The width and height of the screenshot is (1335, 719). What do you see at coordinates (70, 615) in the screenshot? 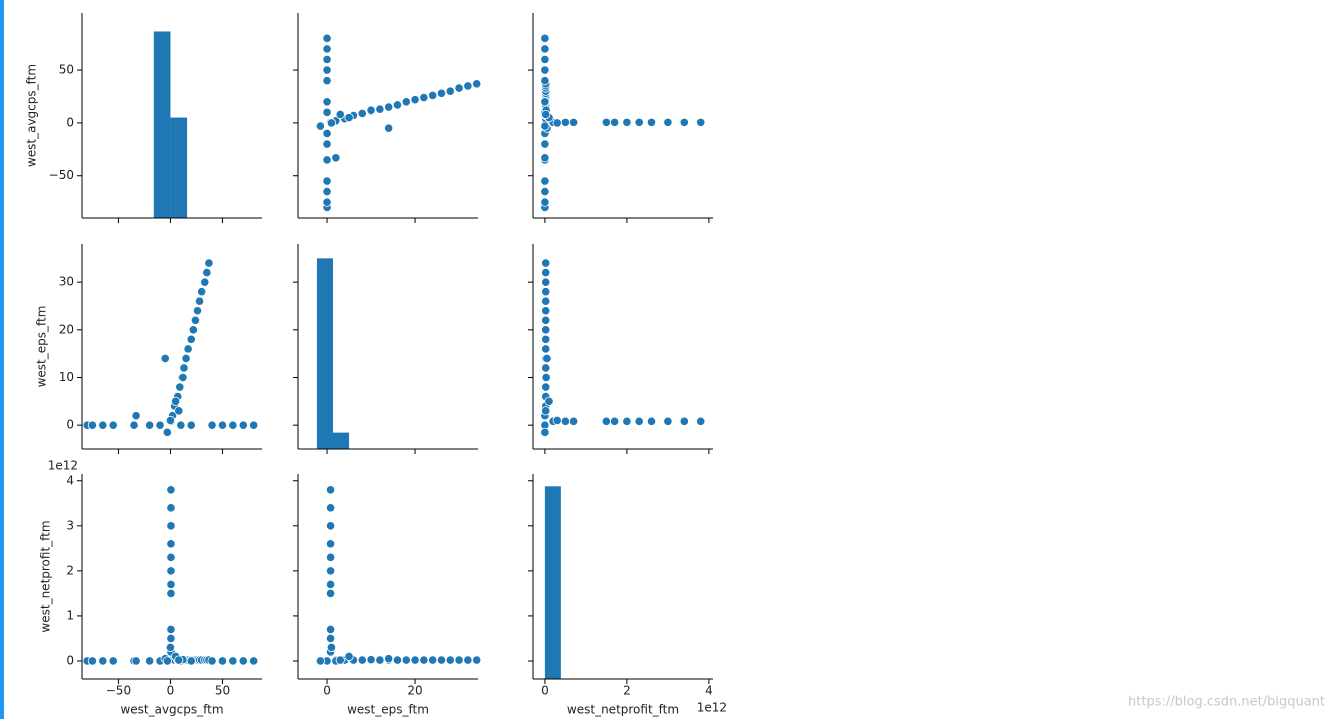
I see `y-tick-label: 1` at bounding box center [70, 615].